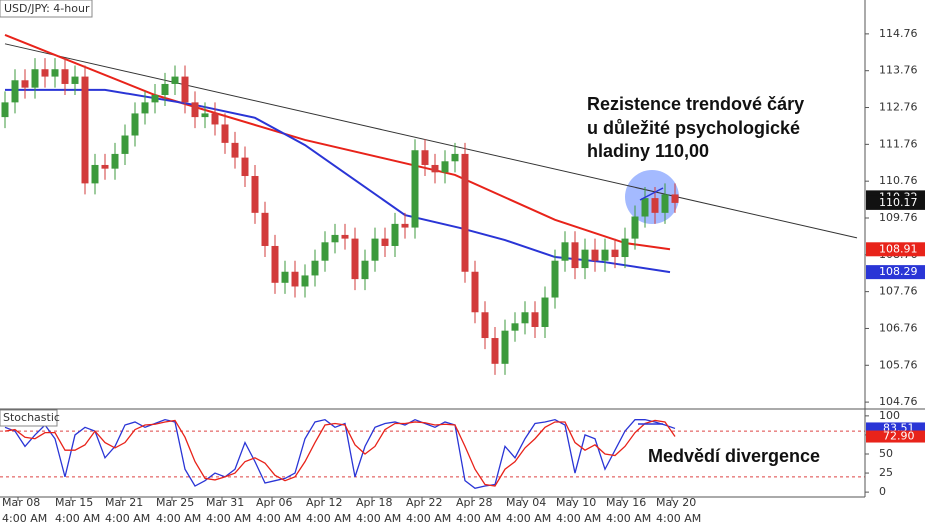  Describe the element at coordinates (898, 143) in the screenshot. I see `y-tick-label: 111.76` at that location.